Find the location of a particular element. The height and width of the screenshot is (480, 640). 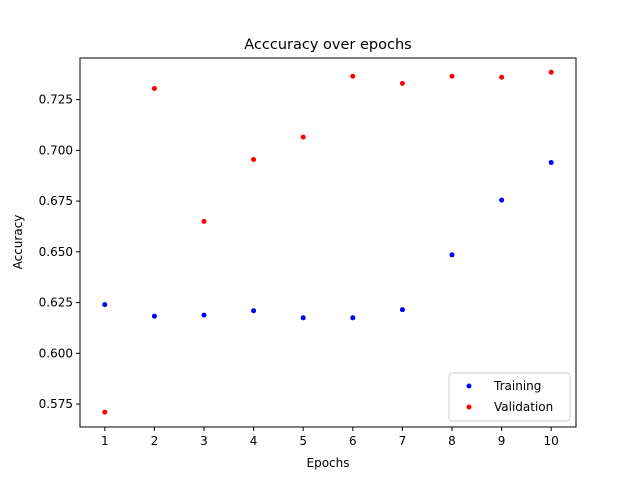

legend-label-training: Training is located at coordinates (517, 386).